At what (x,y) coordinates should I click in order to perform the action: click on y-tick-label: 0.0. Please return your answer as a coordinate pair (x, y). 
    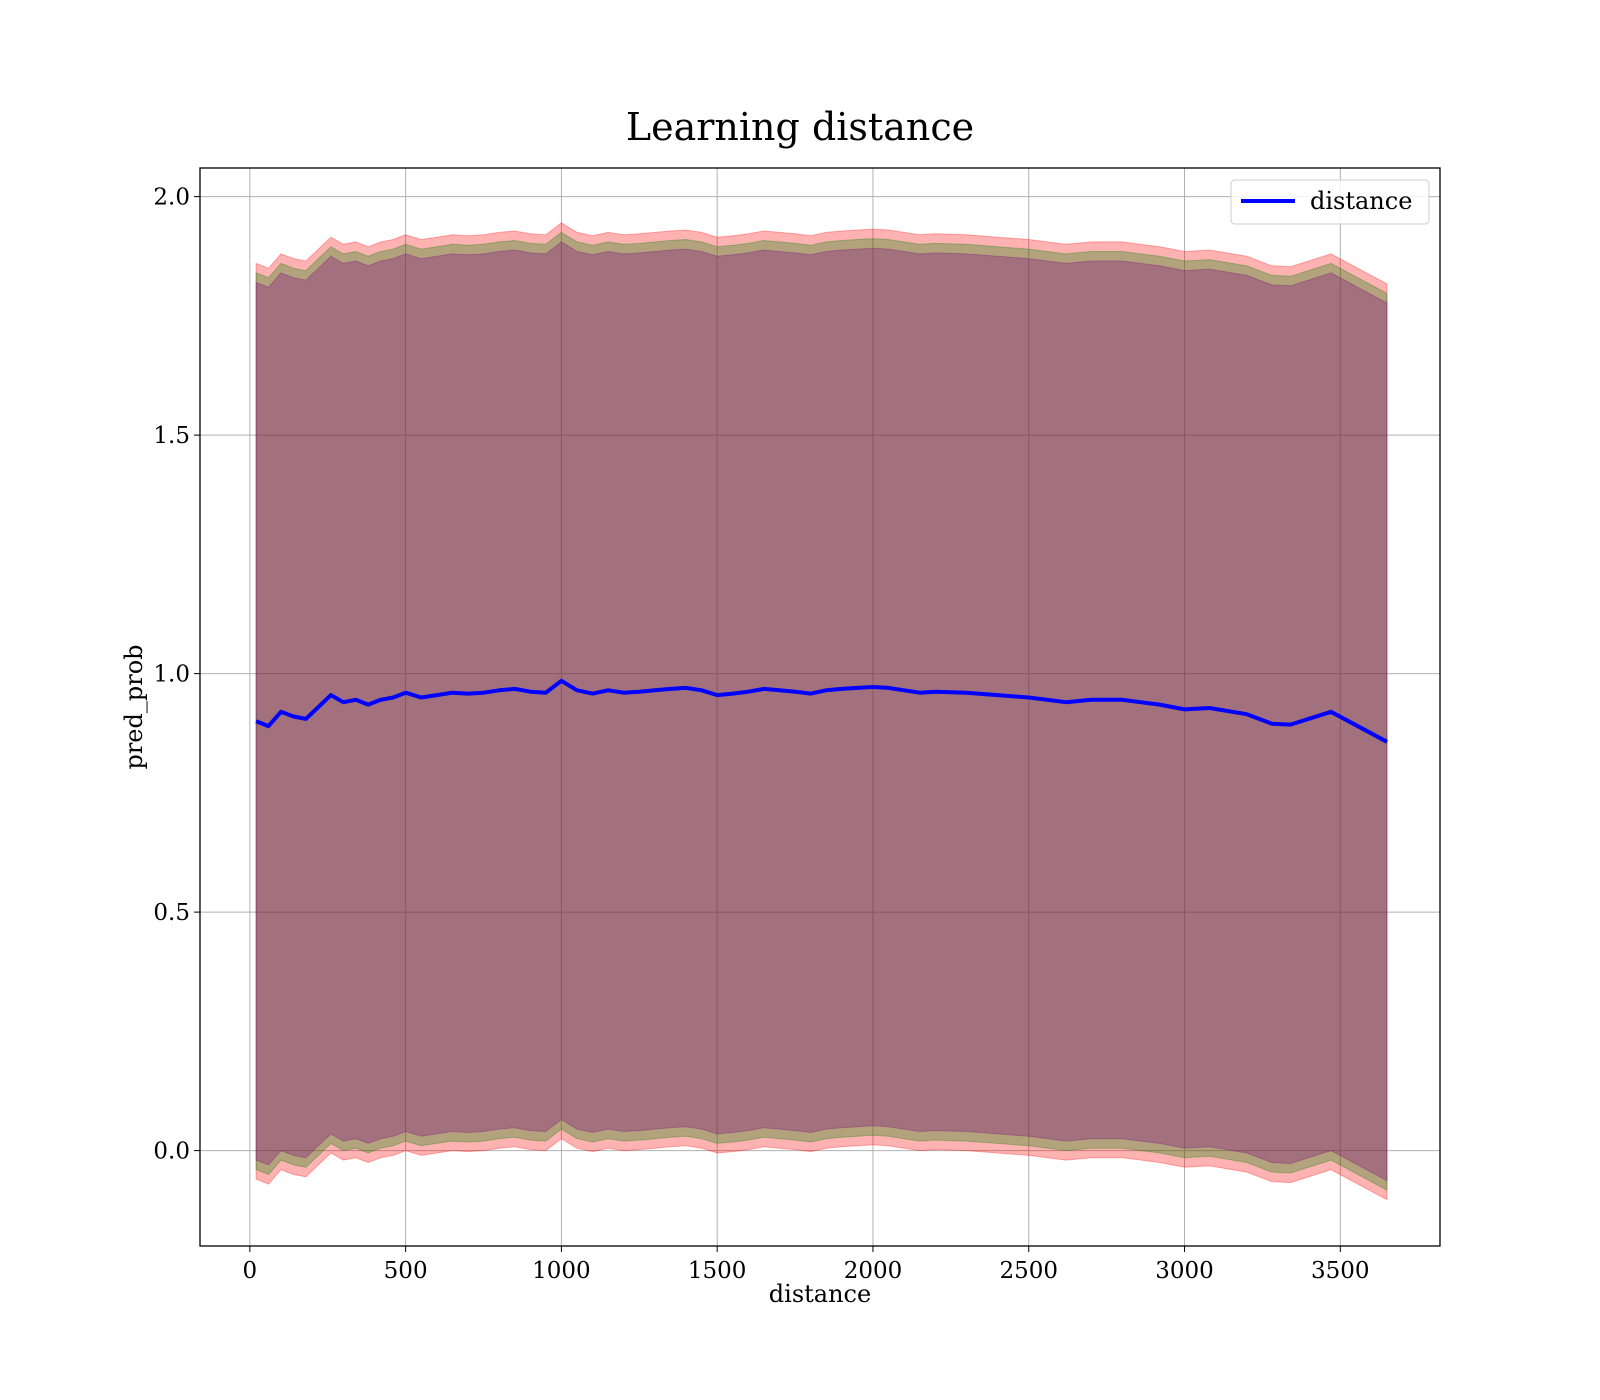
    Looking at the image, I should click on (171, 1152).